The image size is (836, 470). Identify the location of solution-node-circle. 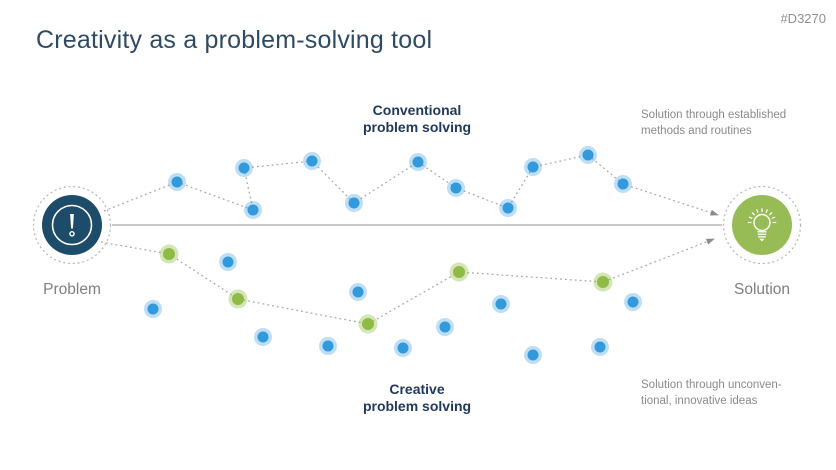
(762, 225).